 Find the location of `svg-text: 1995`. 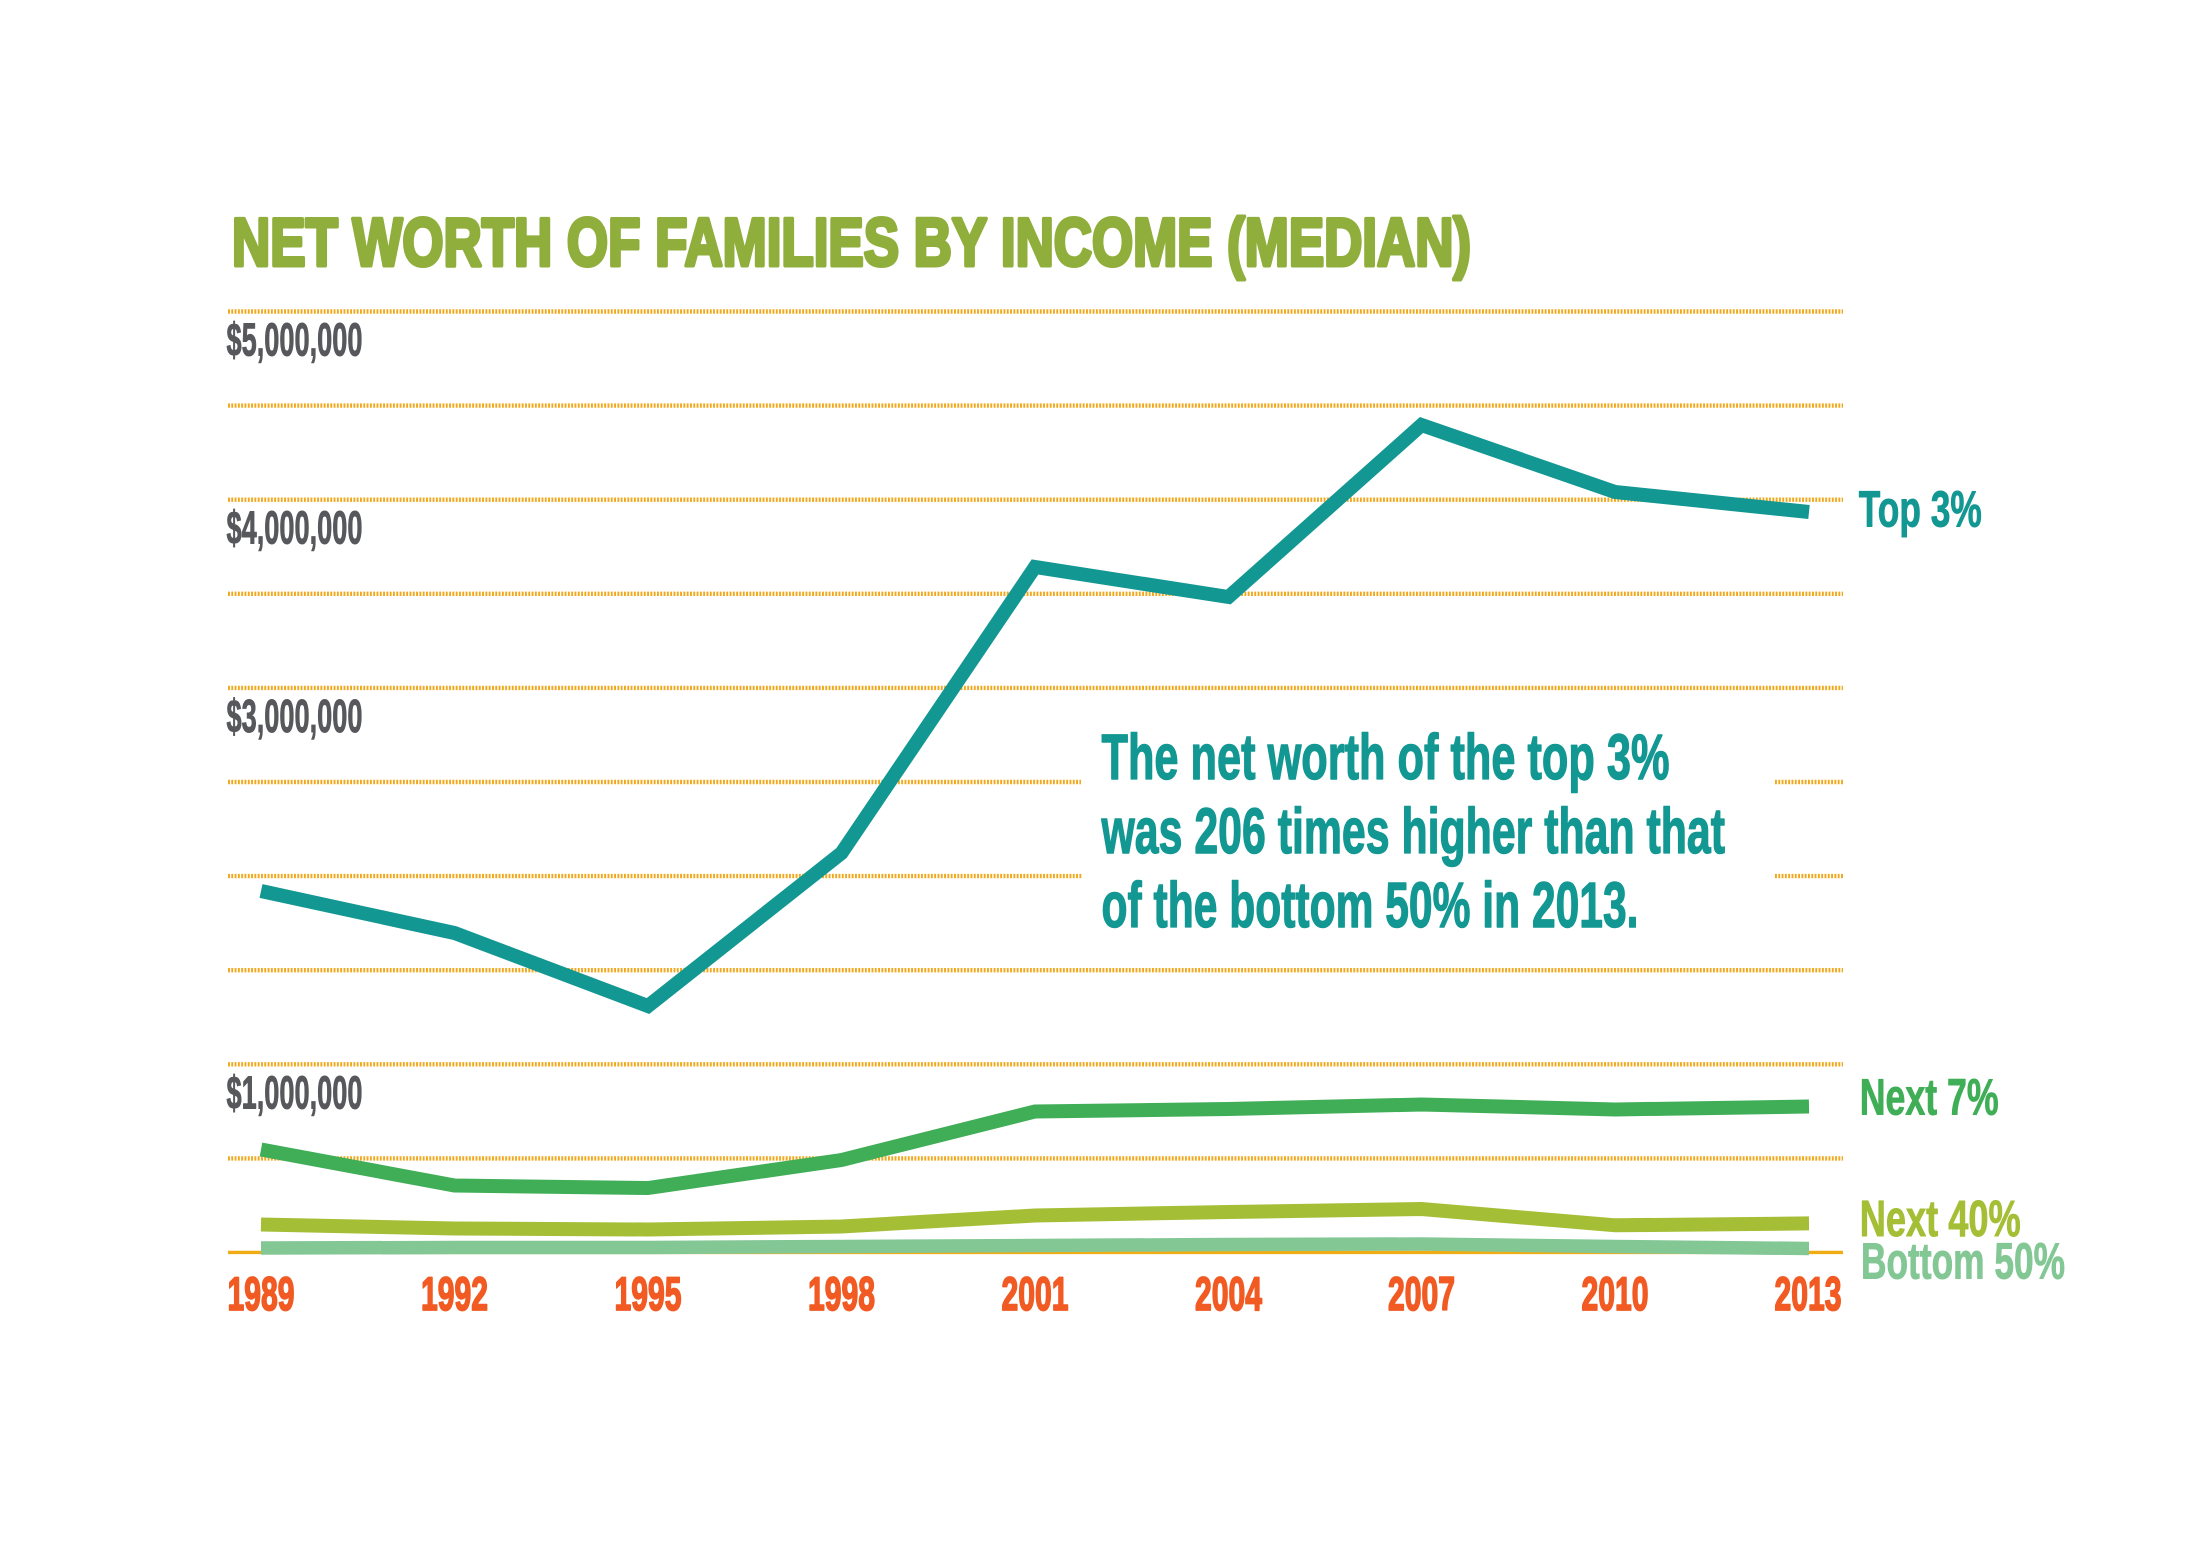

svg-text: 1995 is located at coordinates (648, 1294).